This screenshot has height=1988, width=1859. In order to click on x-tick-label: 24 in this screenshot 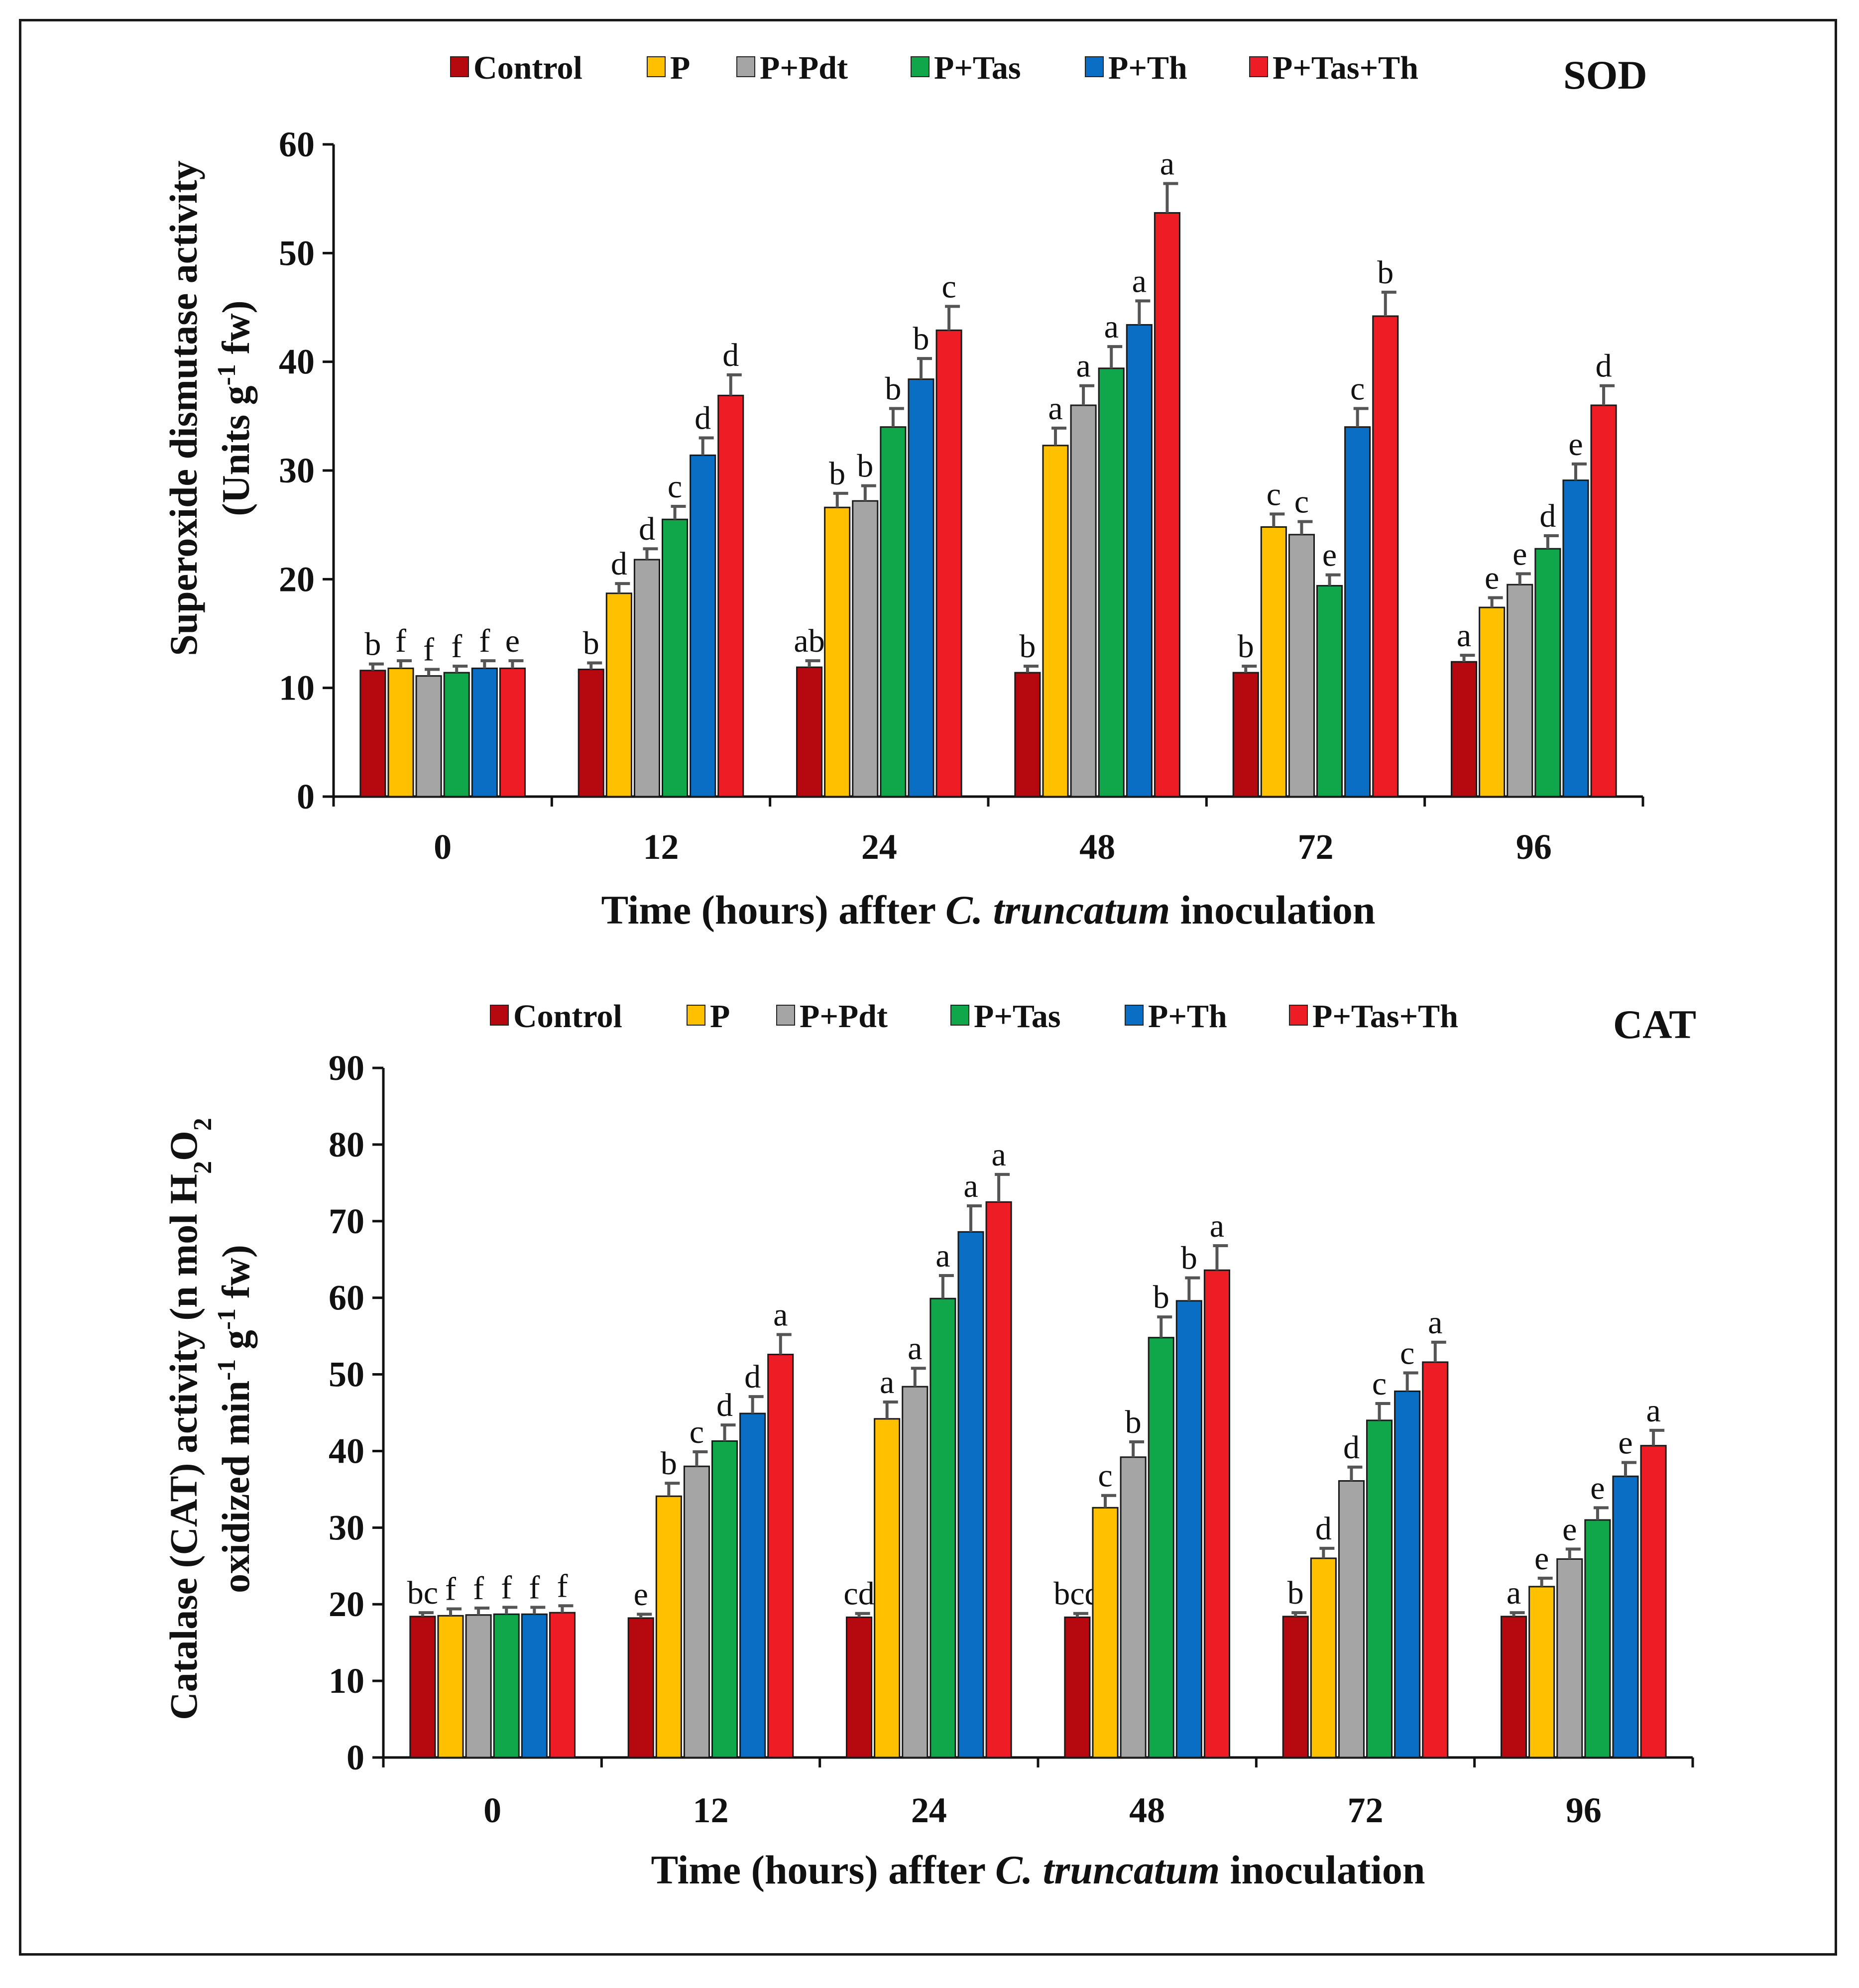, I will do `click(929, 1810)`.